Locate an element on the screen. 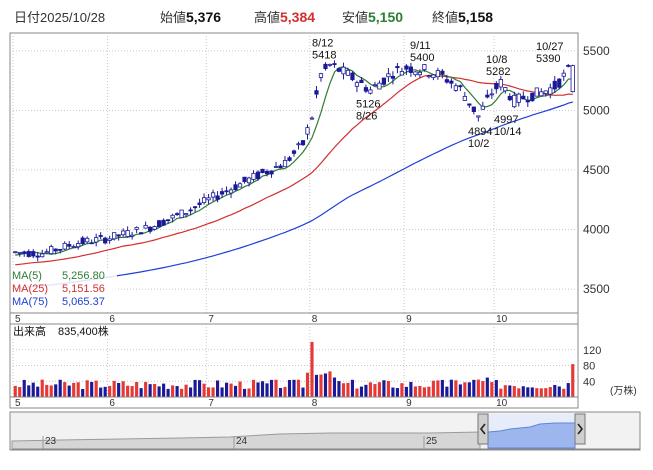 The image size is (653, 470). price-axis: 3500 4000 4500 5000 5500 is located at coordinates (596, 170).